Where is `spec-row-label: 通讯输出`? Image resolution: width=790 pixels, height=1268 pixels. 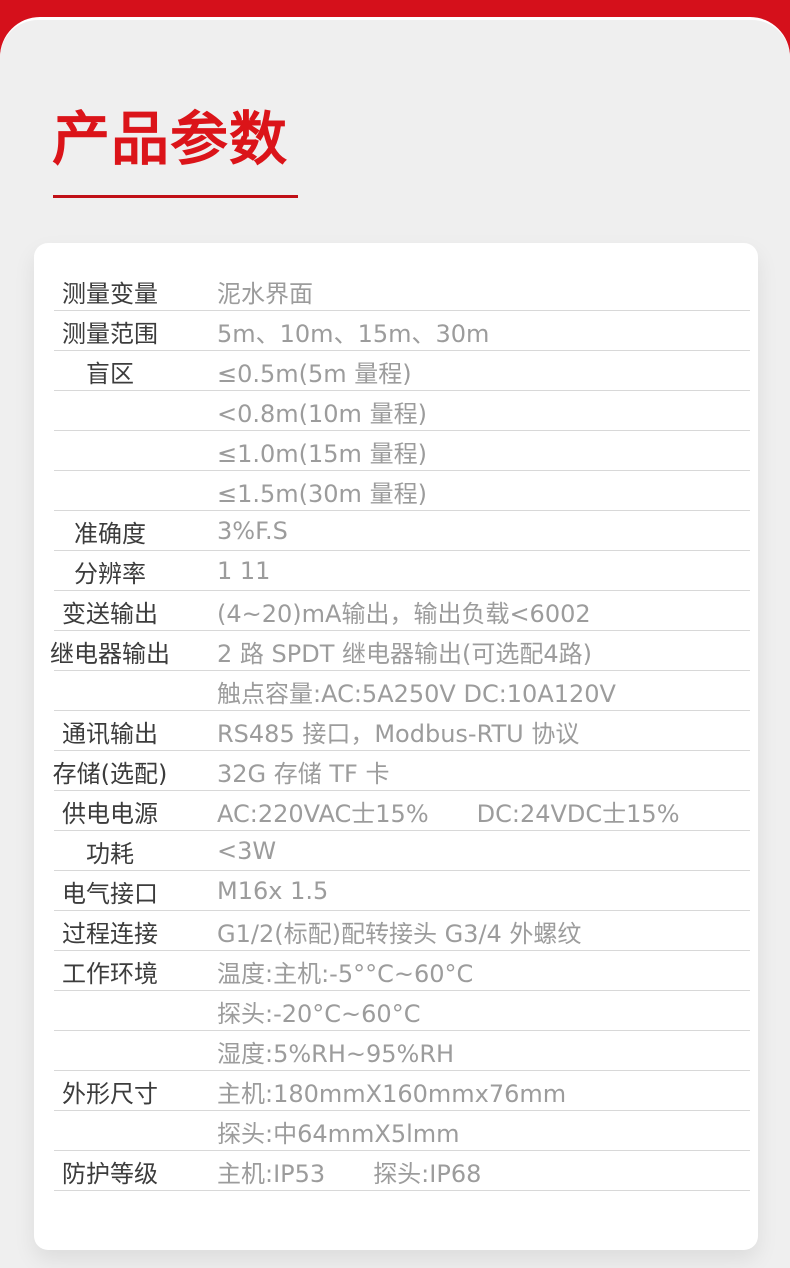
spec-row-label: 通讯输出 is located at coordinates (110, 733).